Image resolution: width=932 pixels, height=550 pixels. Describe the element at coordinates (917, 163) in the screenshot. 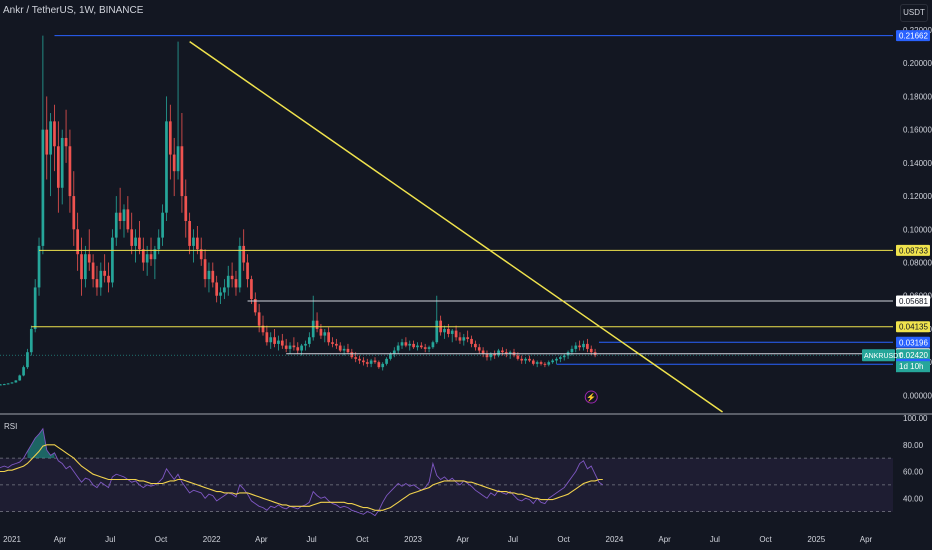

I see `y-tick-label: 0.14000` at that location.